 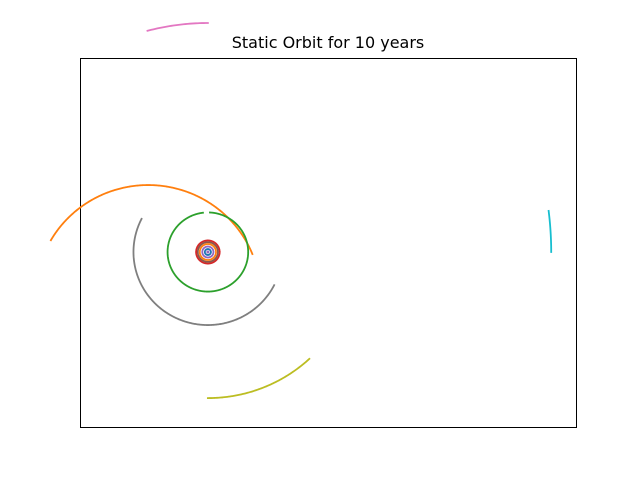 What do you see at coordinates (328, 42) in the screenshot?
I see `chart-title: Static Orbit for 10 years` at bounding box center [328, 42].